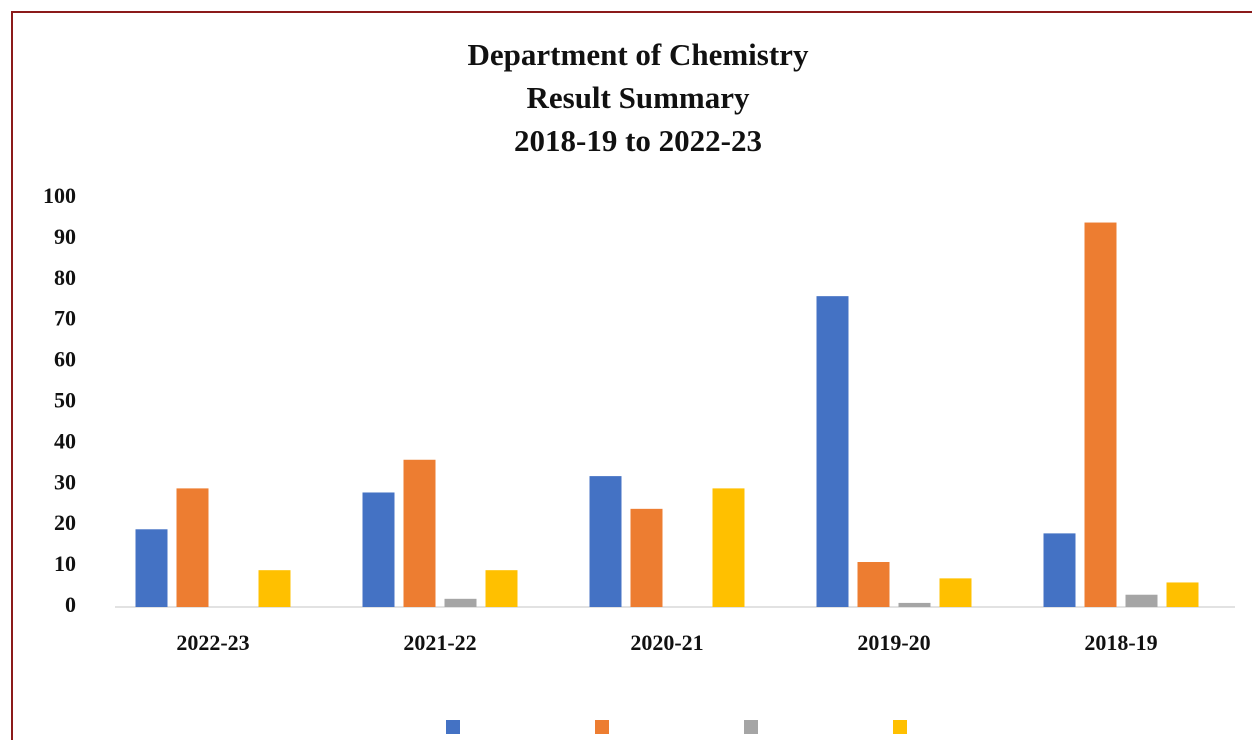  I want to click on y-tick-label: 100, so click(59, 195).